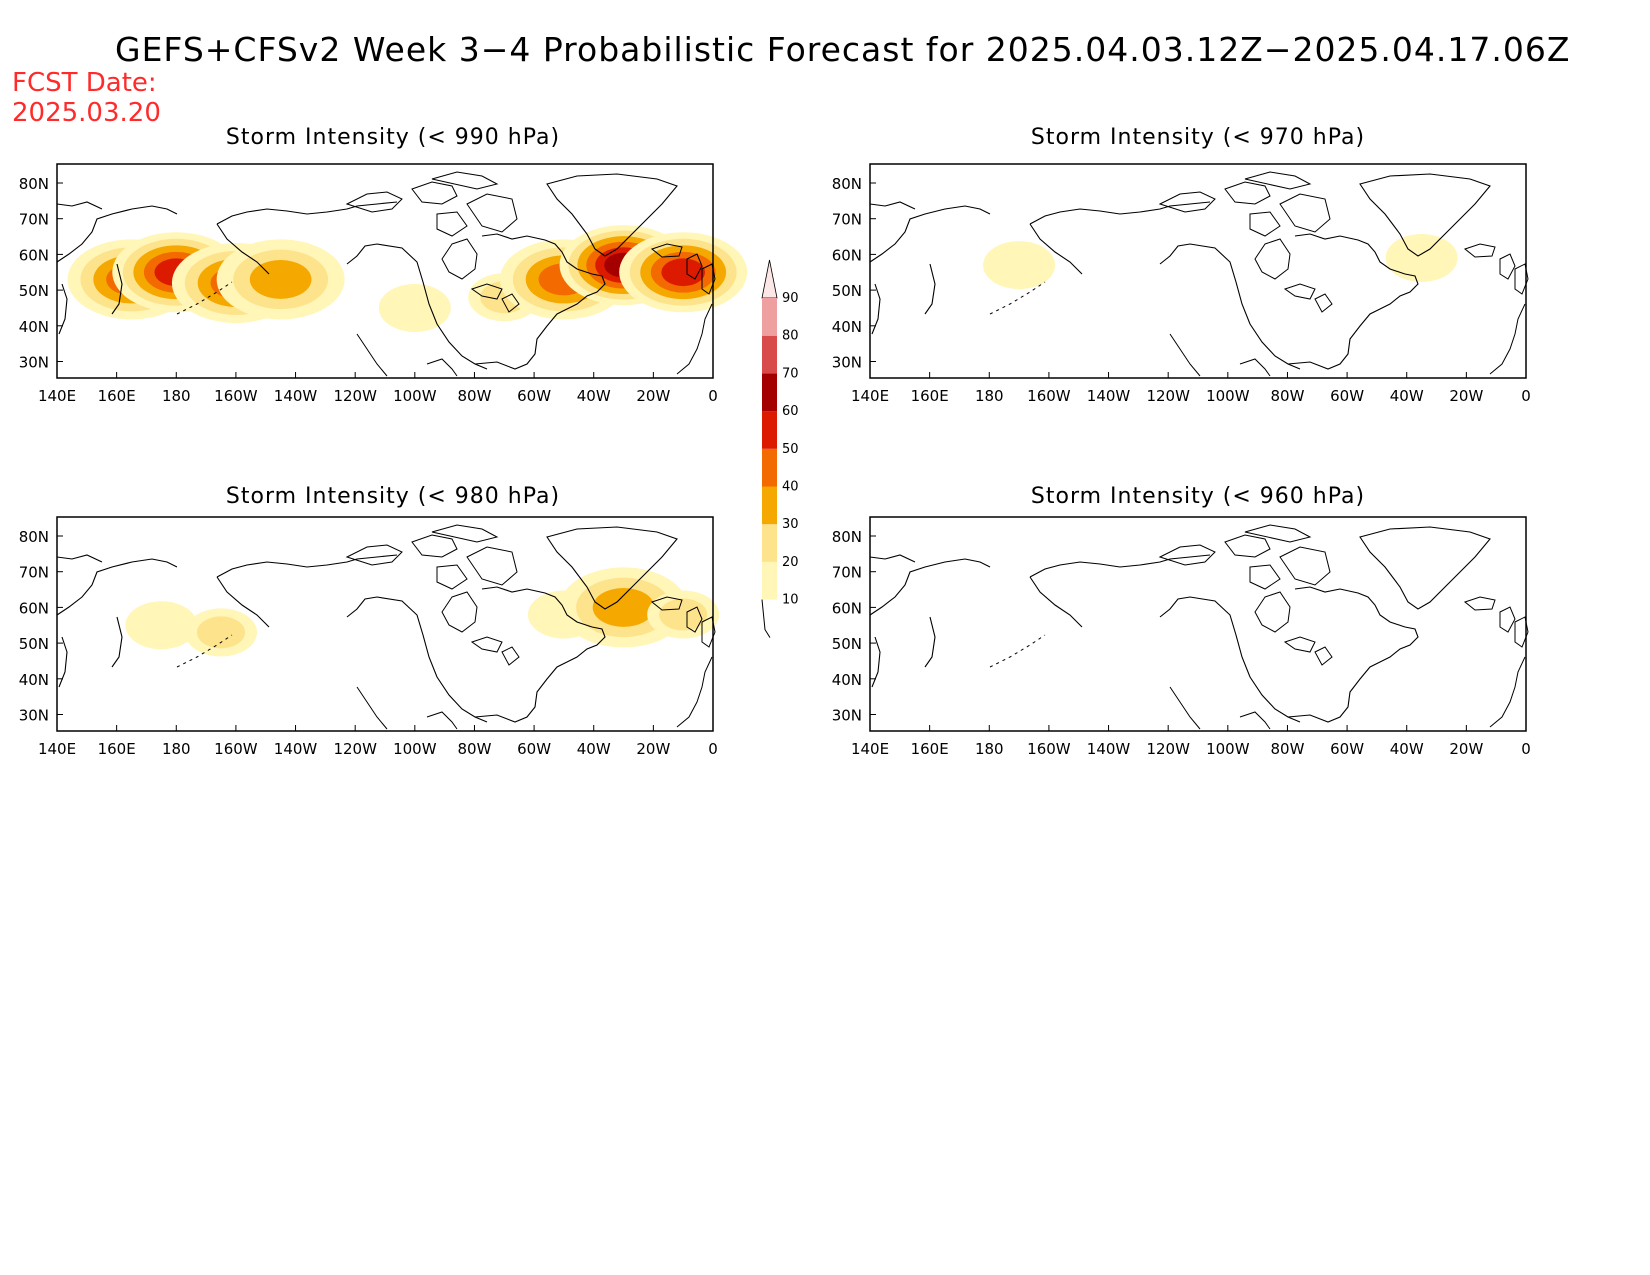 The width and height of the screenshot is (1650, 1275). Describe the element at coordinates (393, 137) in the screenshot. I see `panel-title-990: Storm Intensity (< 990 hPa)` at that location.